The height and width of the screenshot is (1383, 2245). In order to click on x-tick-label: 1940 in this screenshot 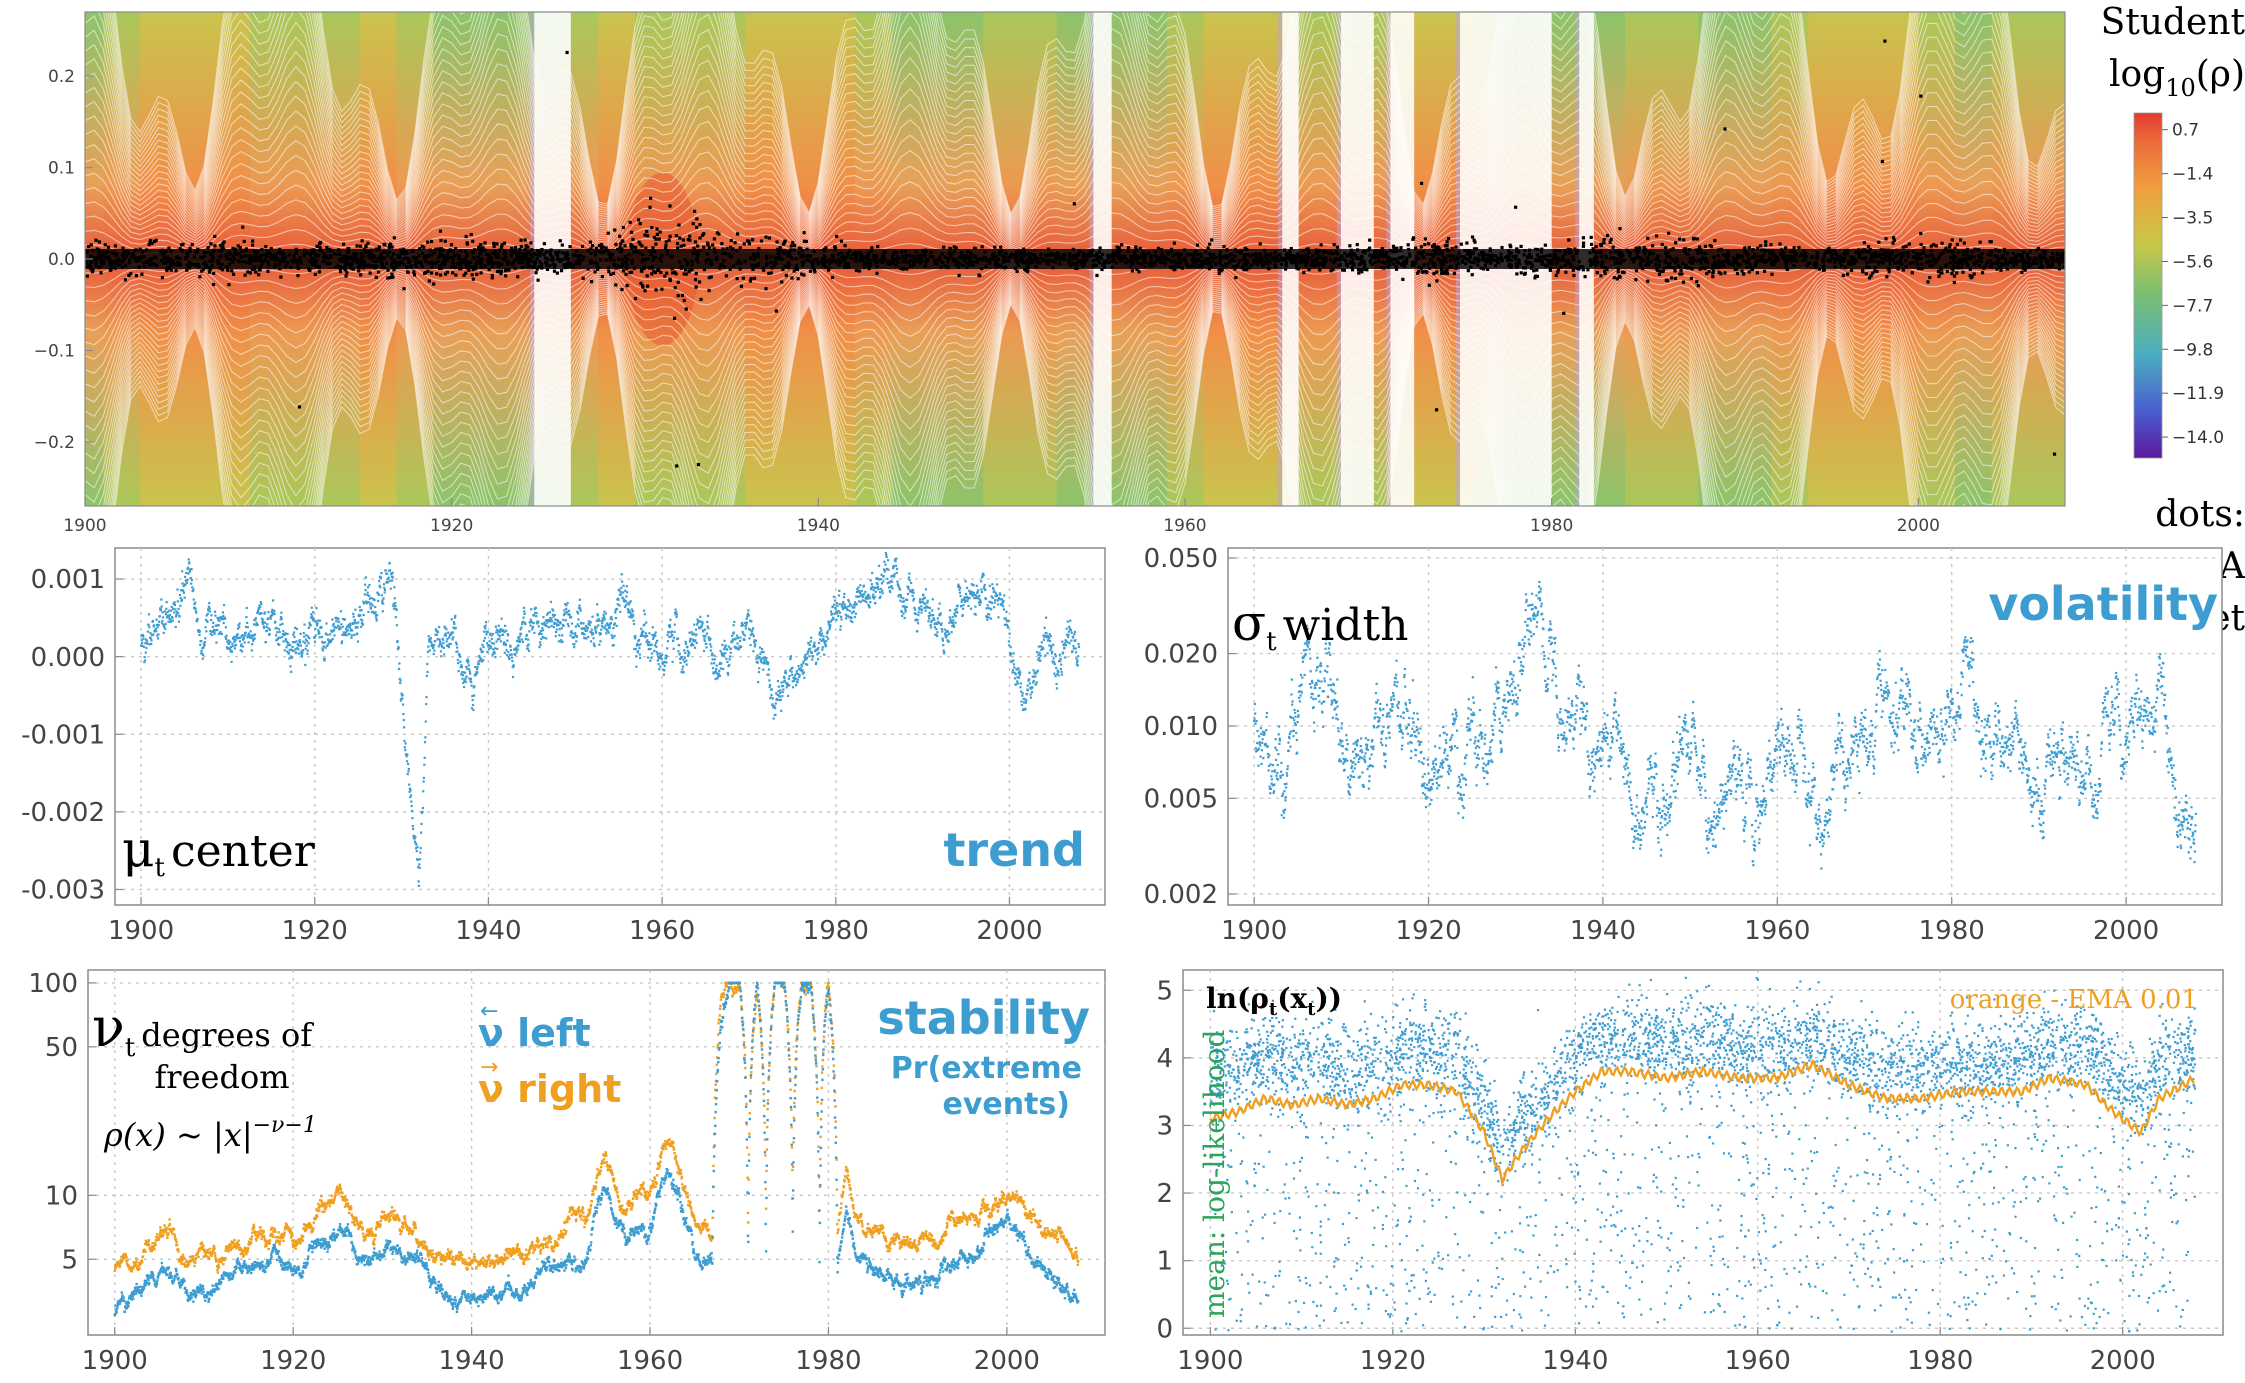, I will do `click(488, 931)`.